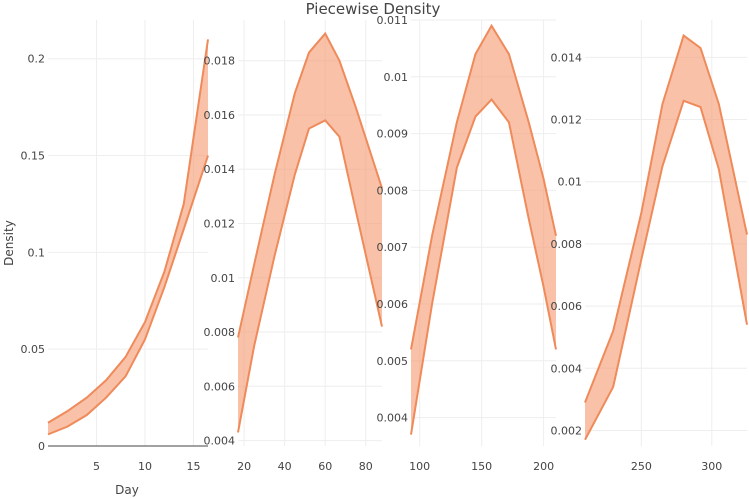  What do you see at coordinates (641, 466) in the screenshot?
I see `x-tick-label: 250` at bounding box center [641, 466].